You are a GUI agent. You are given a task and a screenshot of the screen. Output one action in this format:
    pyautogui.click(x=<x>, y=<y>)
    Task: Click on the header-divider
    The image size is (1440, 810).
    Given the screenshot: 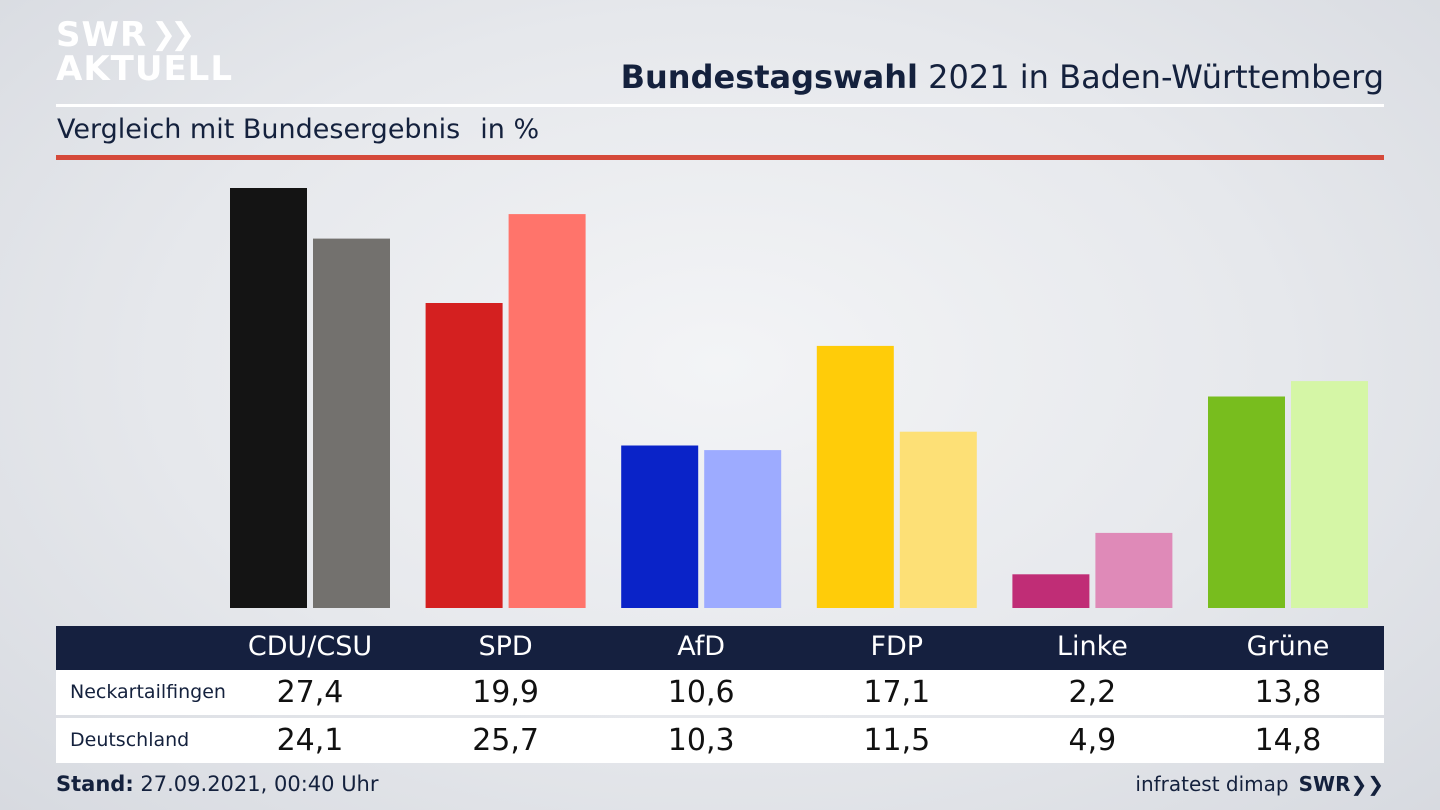 What is the action you would take?
    pyautogui.click(x=720, y=105)
    